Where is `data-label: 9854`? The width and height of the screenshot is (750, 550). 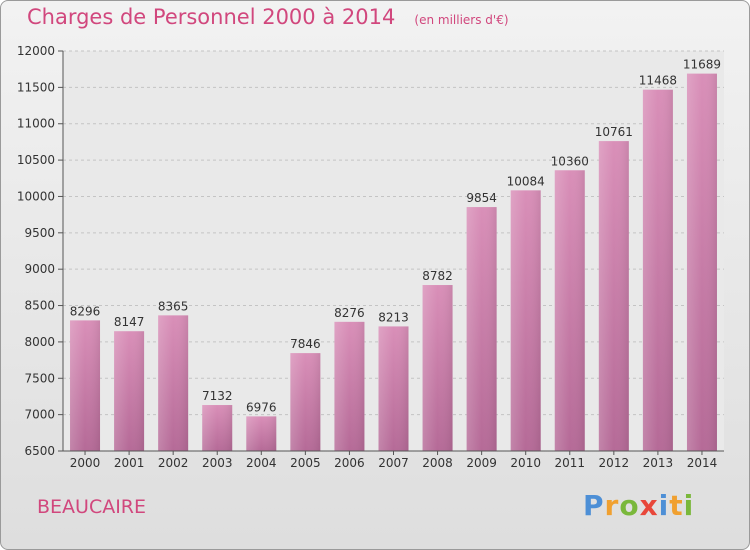
data-label: 9854 is located at coordinates (481, 198).